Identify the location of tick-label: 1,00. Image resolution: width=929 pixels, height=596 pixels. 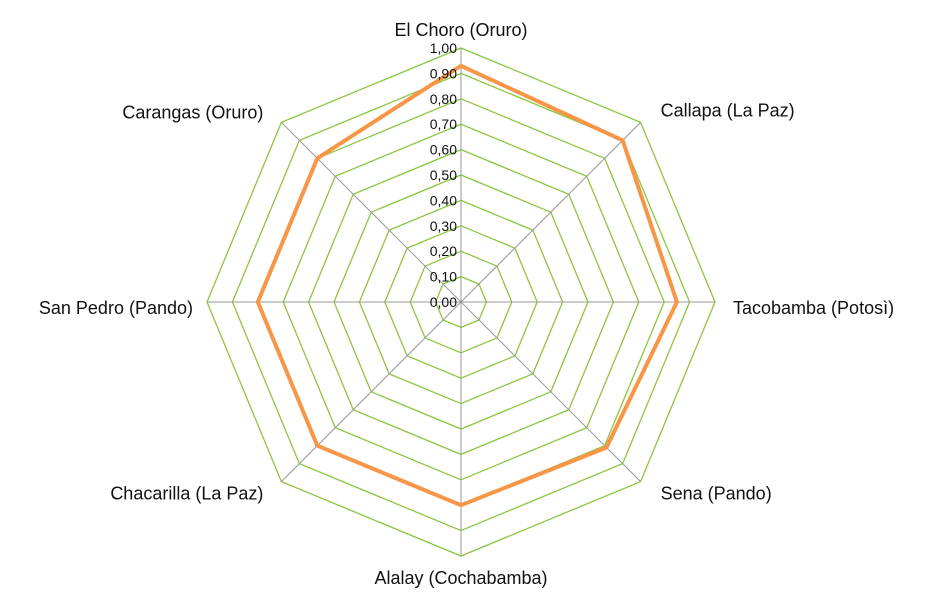
(443, 48).